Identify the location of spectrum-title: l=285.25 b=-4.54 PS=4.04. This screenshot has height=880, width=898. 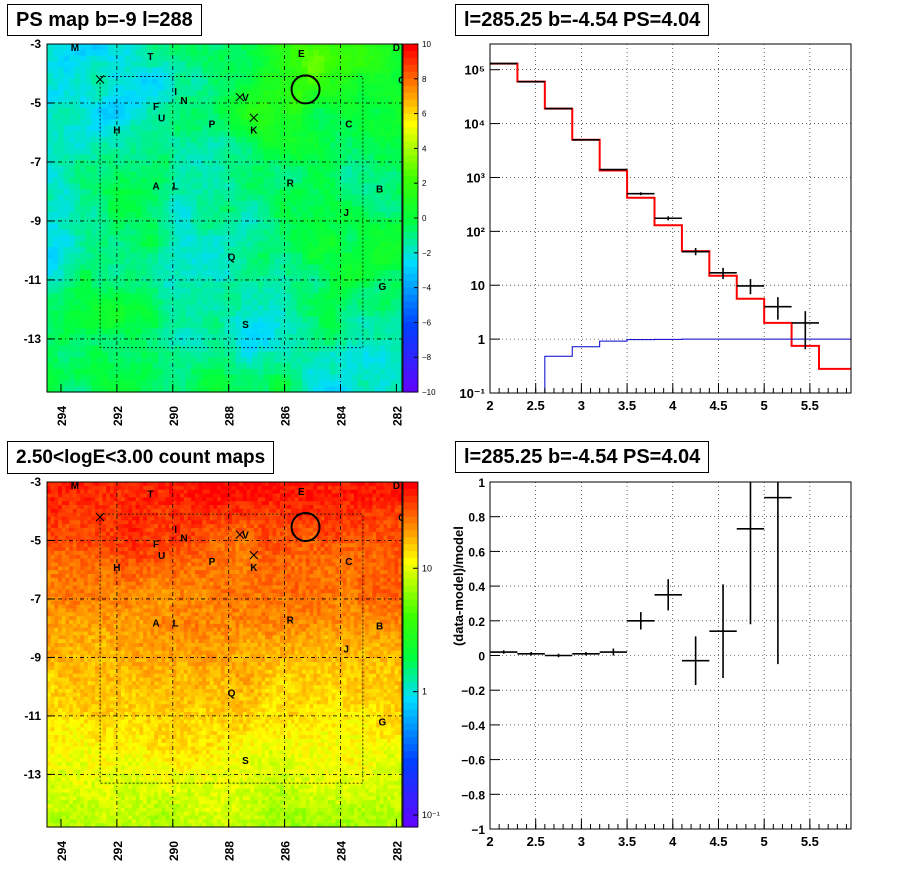
(582, 20).